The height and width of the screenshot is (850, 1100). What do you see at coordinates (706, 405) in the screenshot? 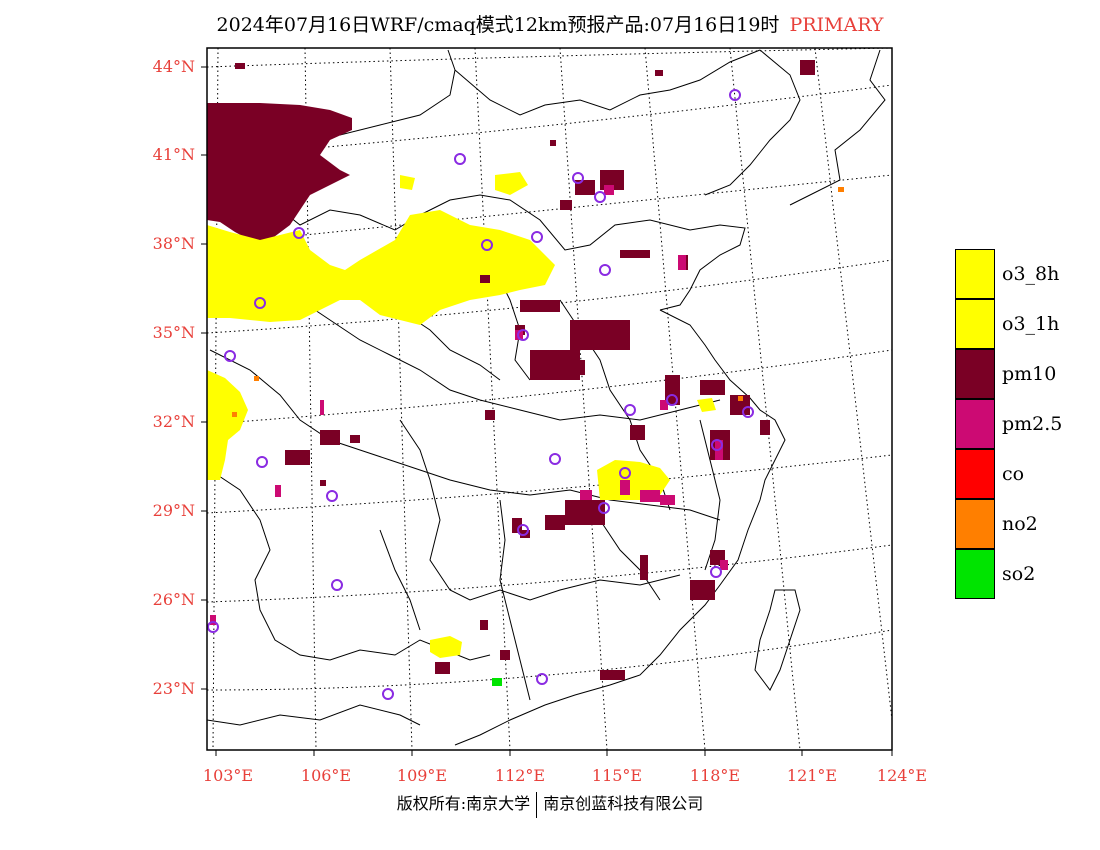
I see `o3-area-jiangsu` at bounding box center [706, 405].